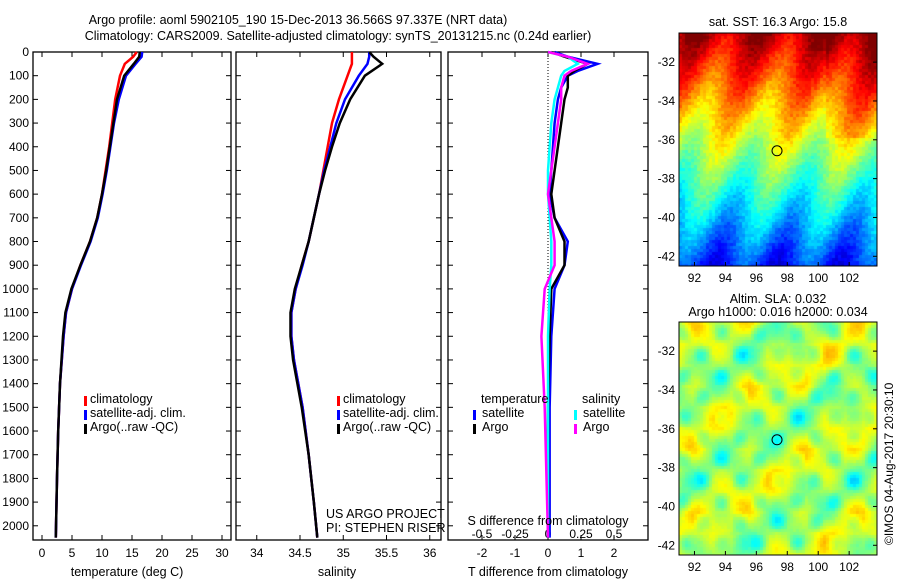  Describe the element at coordinates (778, 312) in the screenshot. I see `sla-map-title2: Argo h1000: 0.016 h2000: 0.034` at that location.